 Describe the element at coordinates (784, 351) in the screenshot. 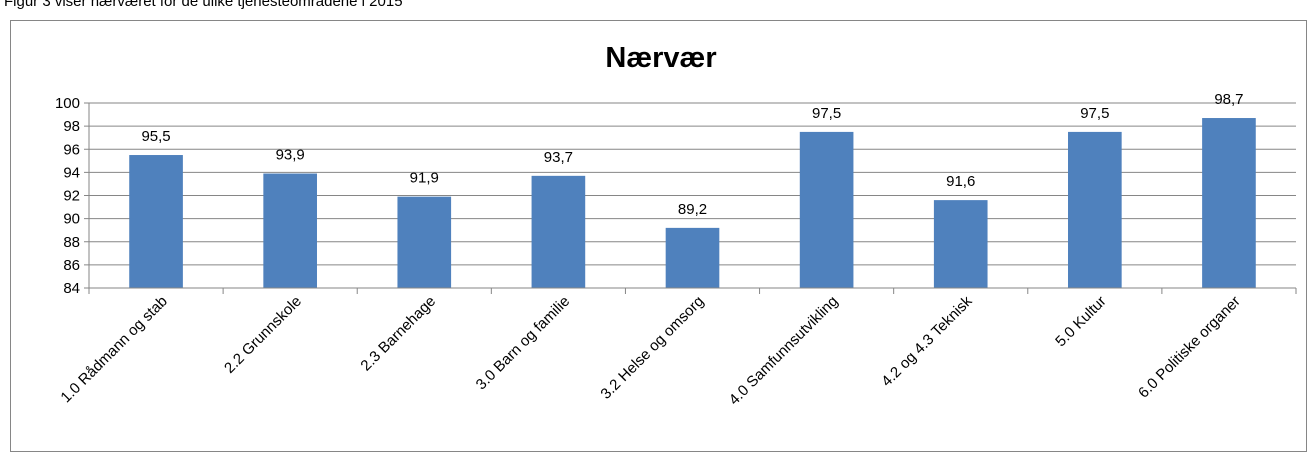

I see `x-tick-label: 4.0 Samfunnsutvikling` at that location.